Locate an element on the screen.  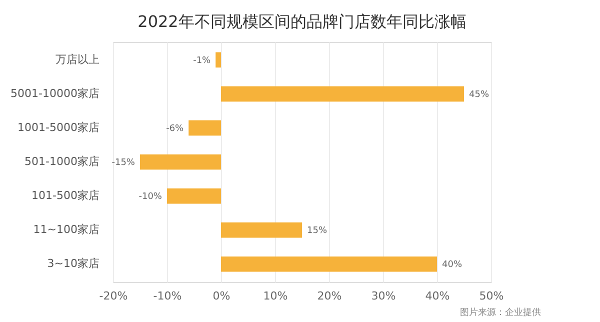
text: 图片来源：企业提供 is located at coordinates (500, 312).